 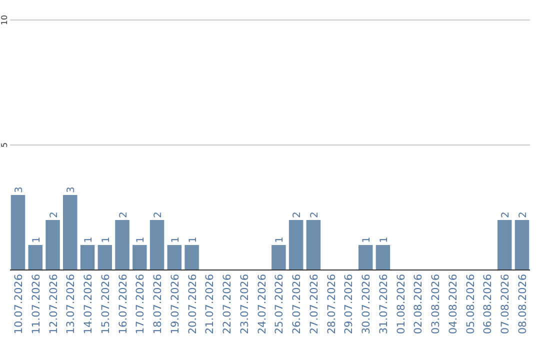 I want to click on x-tick-label: 06.08.2026, so click(x=488, y=304).